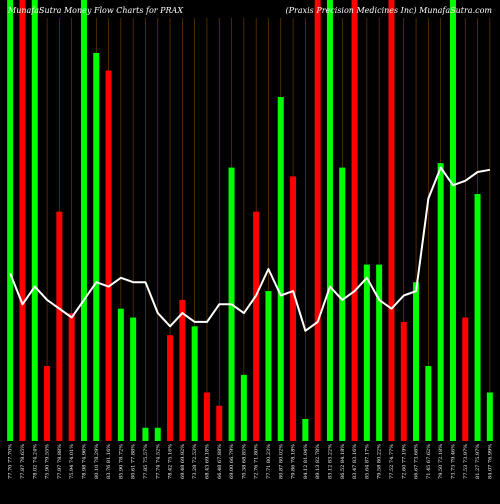 This screenshot has width=500, height=504. What do you see at coordinates (367, 461) in the screenshot?
I see `x-tick-label: 85.64 87.17%` at bounding box center [367, 461].